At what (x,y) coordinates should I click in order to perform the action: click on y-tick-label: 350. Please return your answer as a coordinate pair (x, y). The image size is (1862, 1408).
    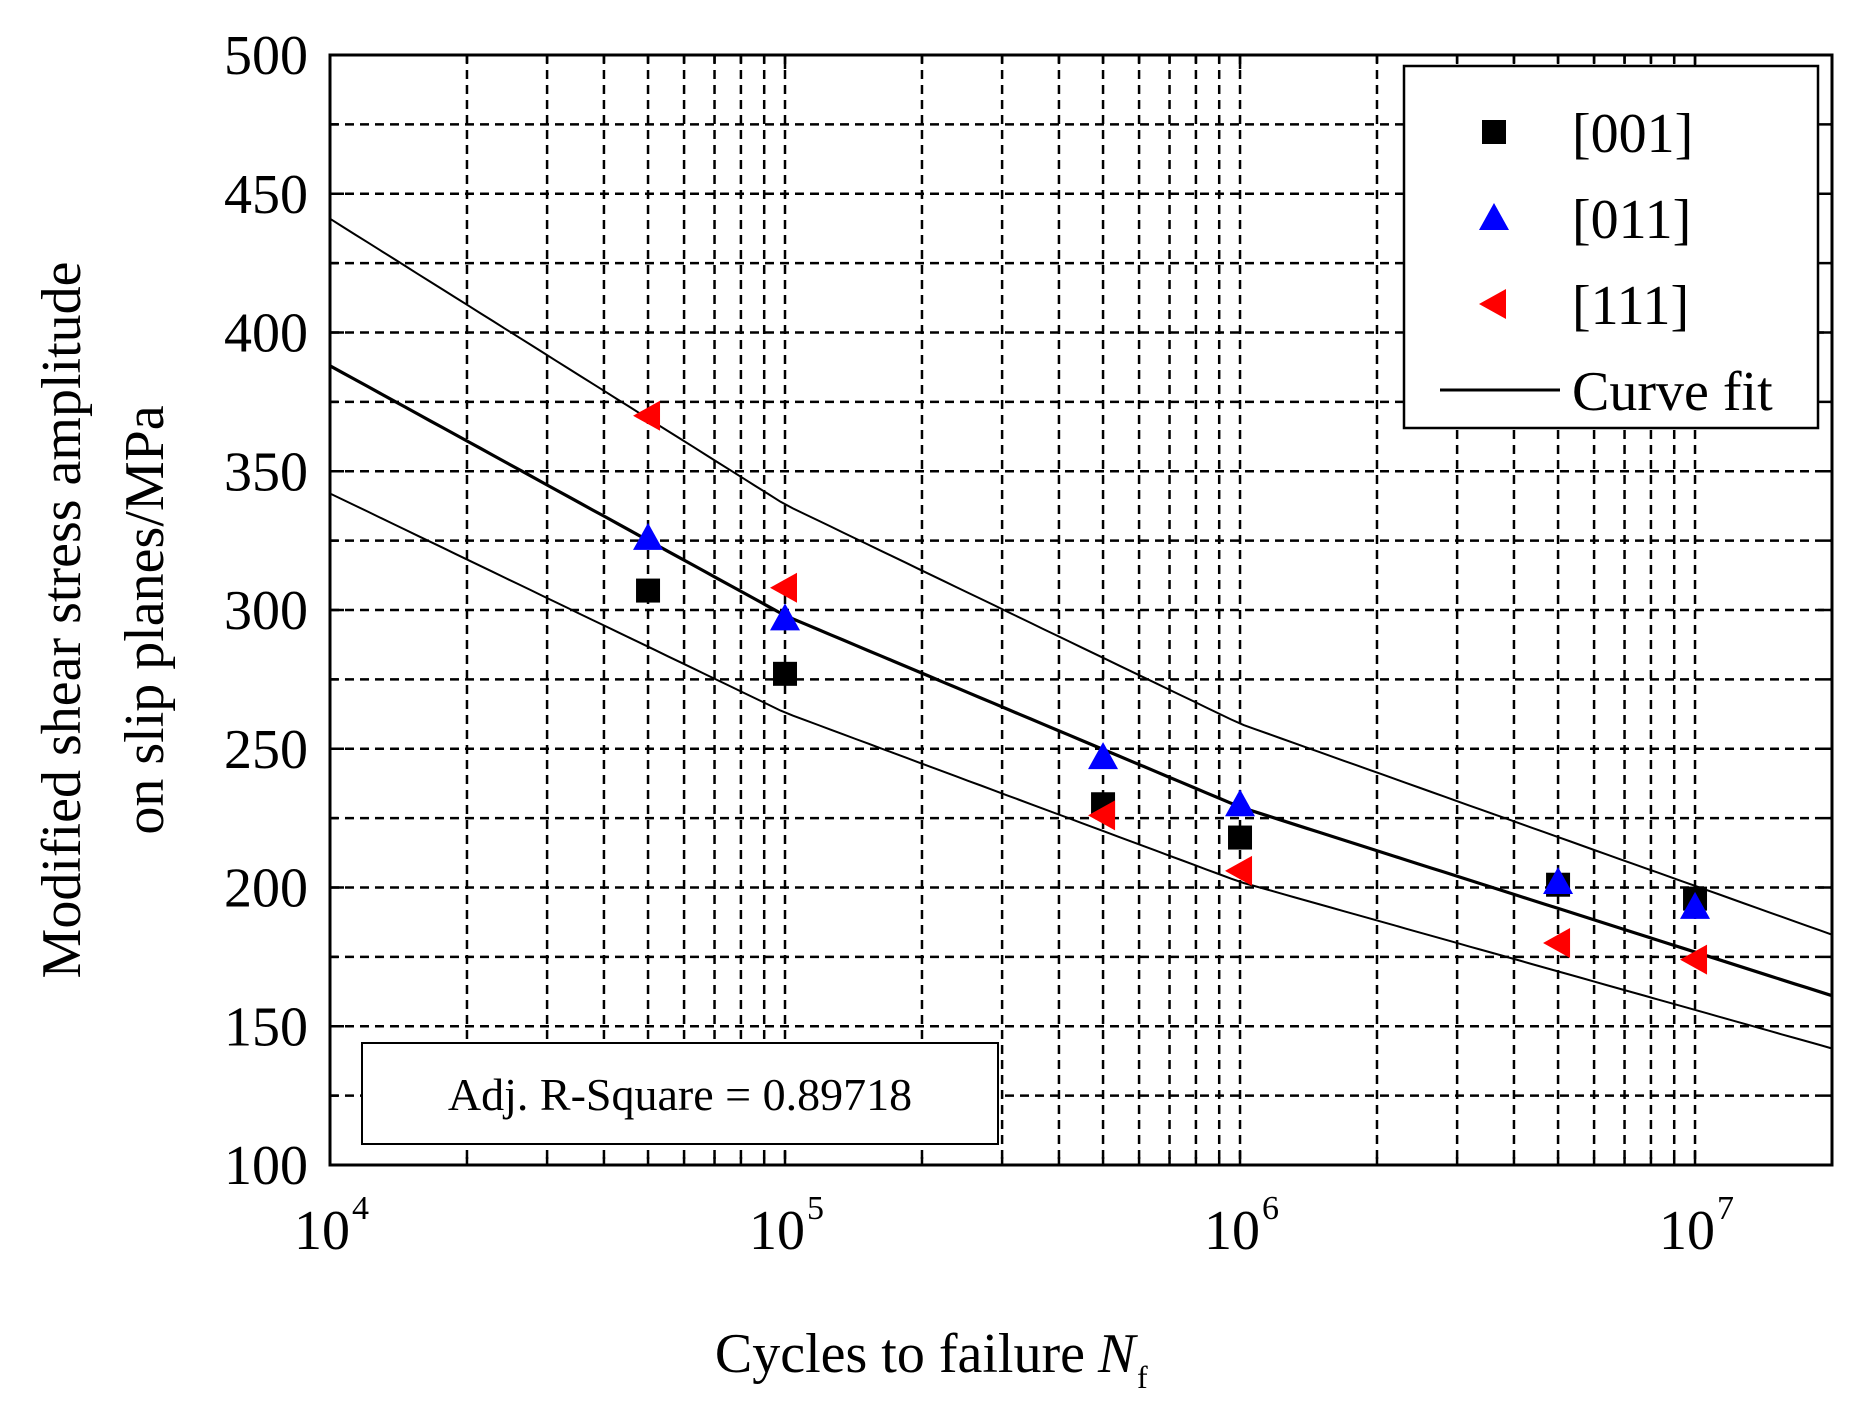
    Looking at the image, I should click on (266, 472).